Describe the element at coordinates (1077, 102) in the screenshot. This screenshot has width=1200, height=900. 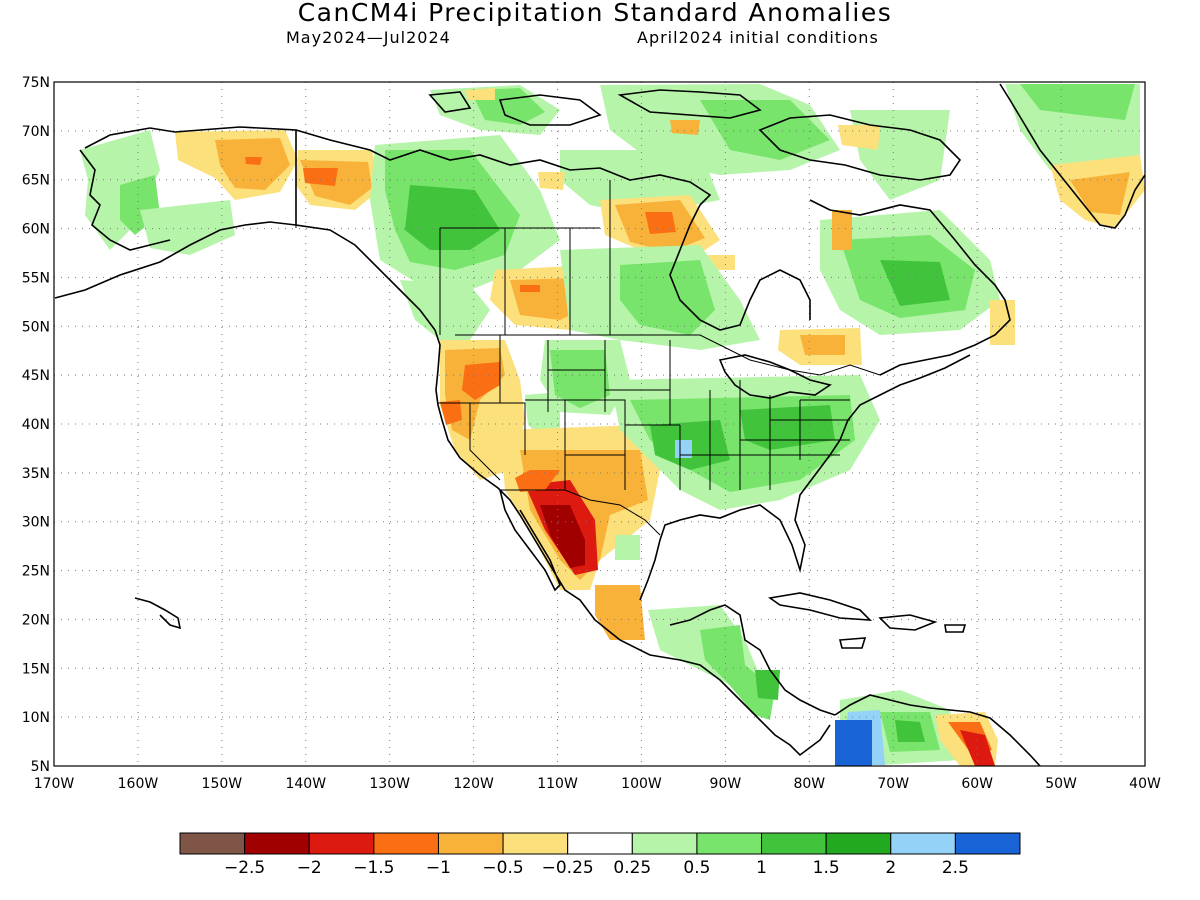
I see `anomaly-wet-greenland-core` at that location.